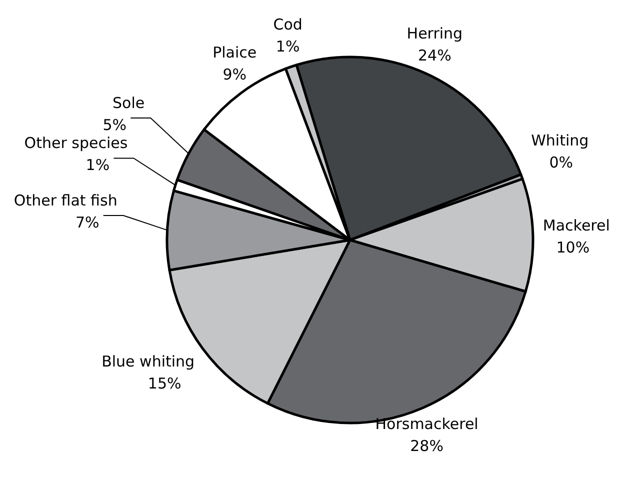 This screenshot has height=477, width=637. I want to click on data-label: 28%, so click(427, 446).